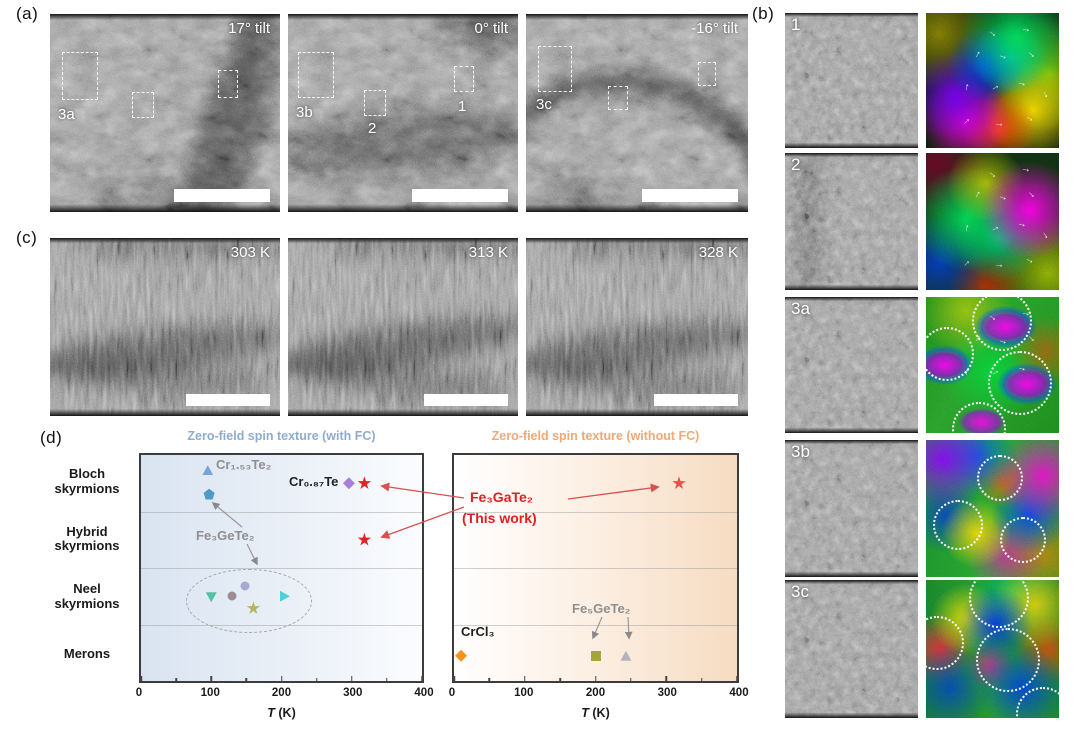 The width and height of the screenshot is (1086, 733). I want to click on roi-box-small, so click(228, 84).